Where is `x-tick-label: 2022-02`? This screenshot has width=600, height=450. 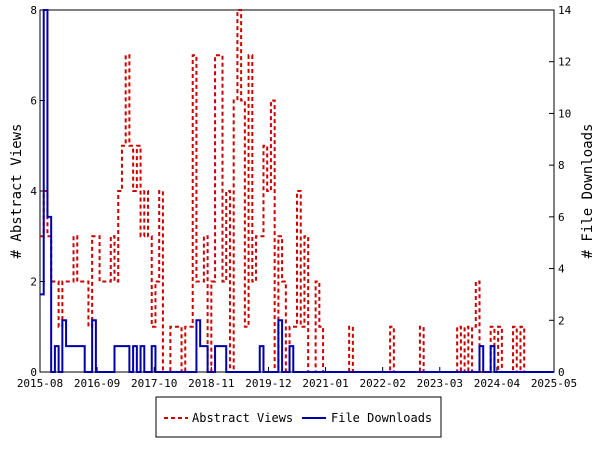
x-tick-label: 2022-02 is located at coordinates (382, 383).